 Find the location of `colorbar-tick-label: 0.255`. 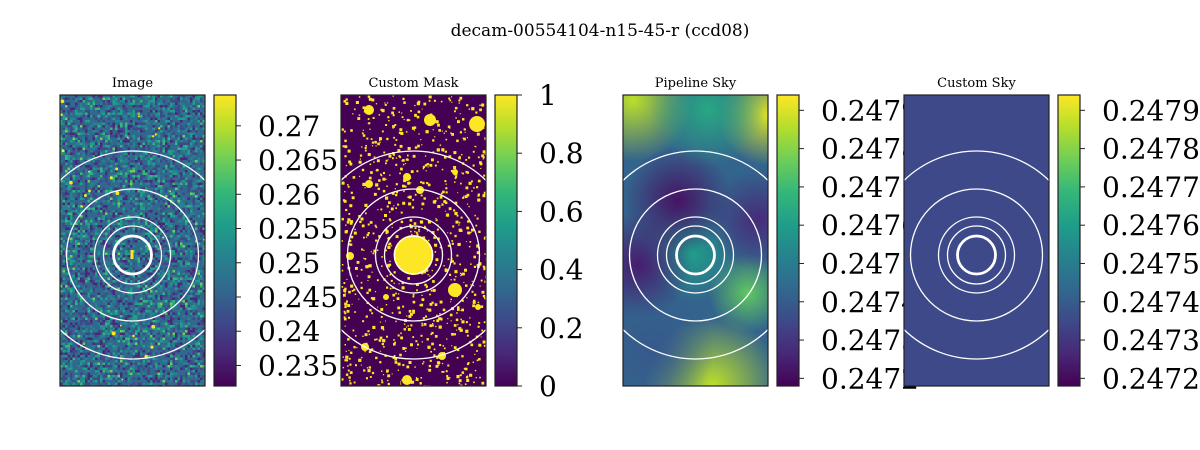

colorbar-tick-label: 0.255 is located at coordinates (298, 229).